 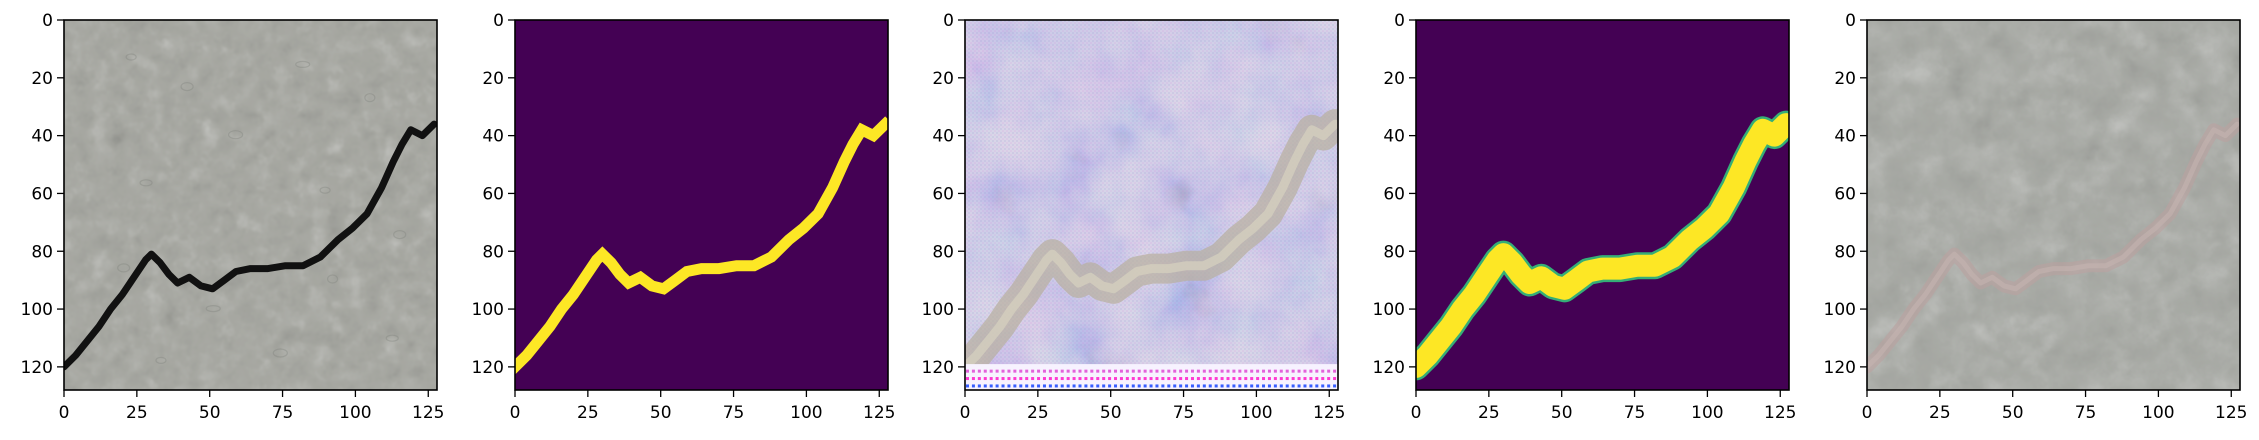 I want to click on panel-3-y-tick-label: 100, so click(x=938, y=310).